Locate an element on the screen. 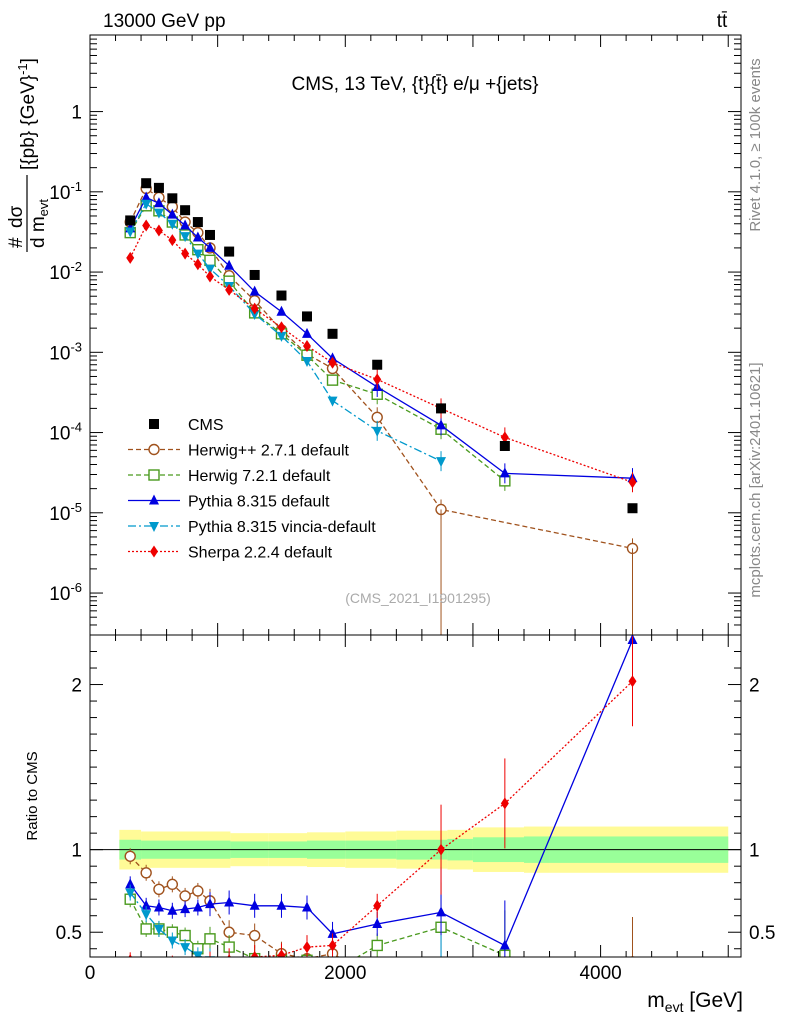  legend-label: Herwig 7.2.1 default is located at coordinates (259, 476).